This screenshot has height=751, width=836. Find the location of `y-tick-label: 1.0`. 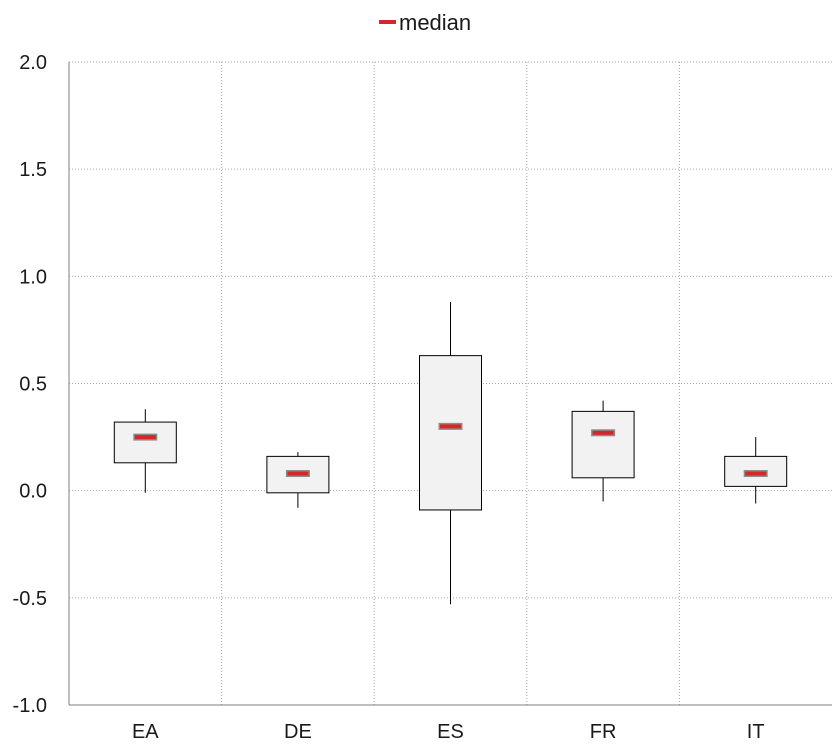

y-tick-label: 1.0 is located at coordinates (33, 277).